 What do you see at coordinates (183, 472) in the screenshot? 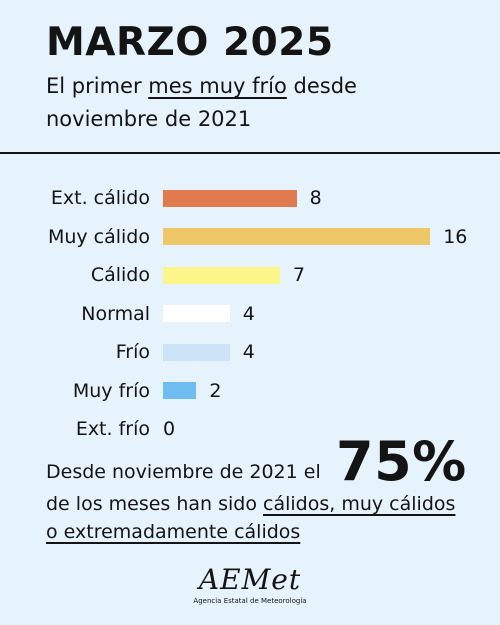
I see `stat-line1-text: Desde noviembre de 2021 el` at bounding box center [183, 472].